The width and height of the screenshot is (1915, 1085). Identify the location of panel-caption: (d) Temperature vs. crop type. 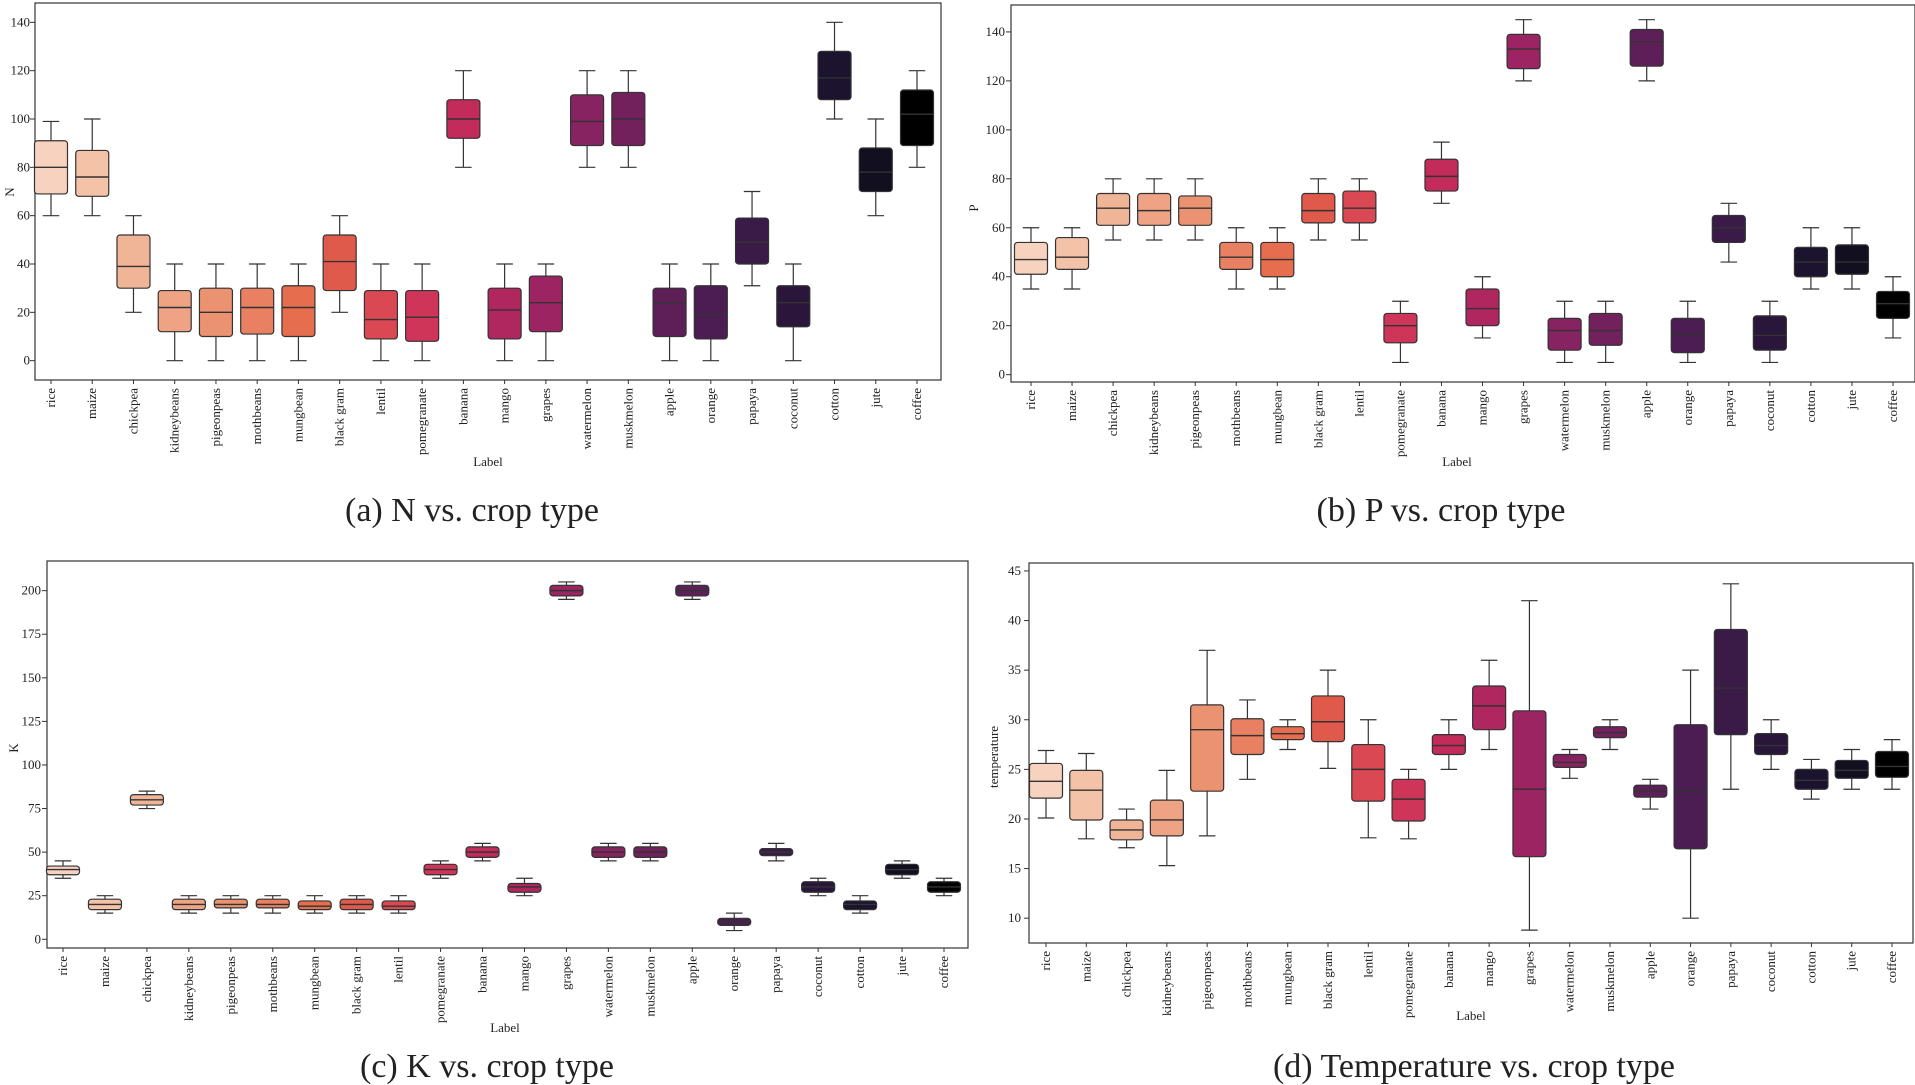
(1474, 1066).